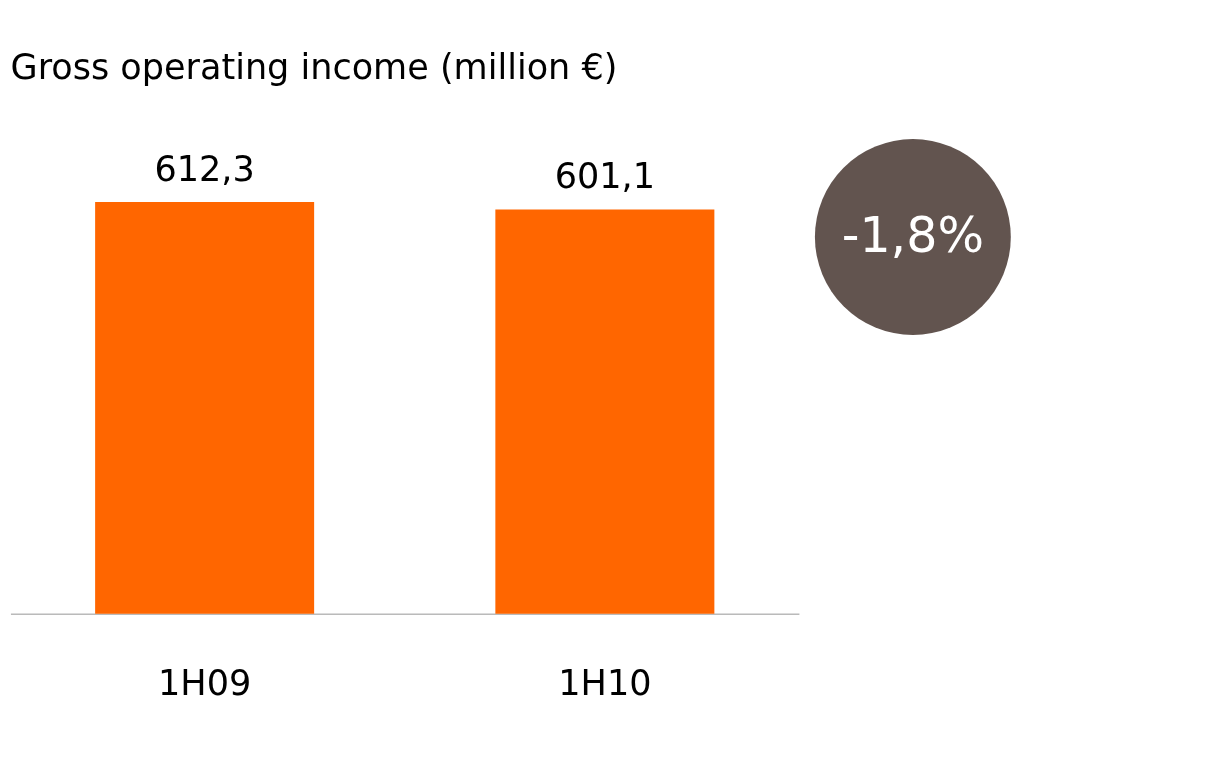 The image size is (1230, 773). What do you see at coordinates (913, 234) in the screenshot?
I see `text: -1,8%` at bounding box center [913, 234].